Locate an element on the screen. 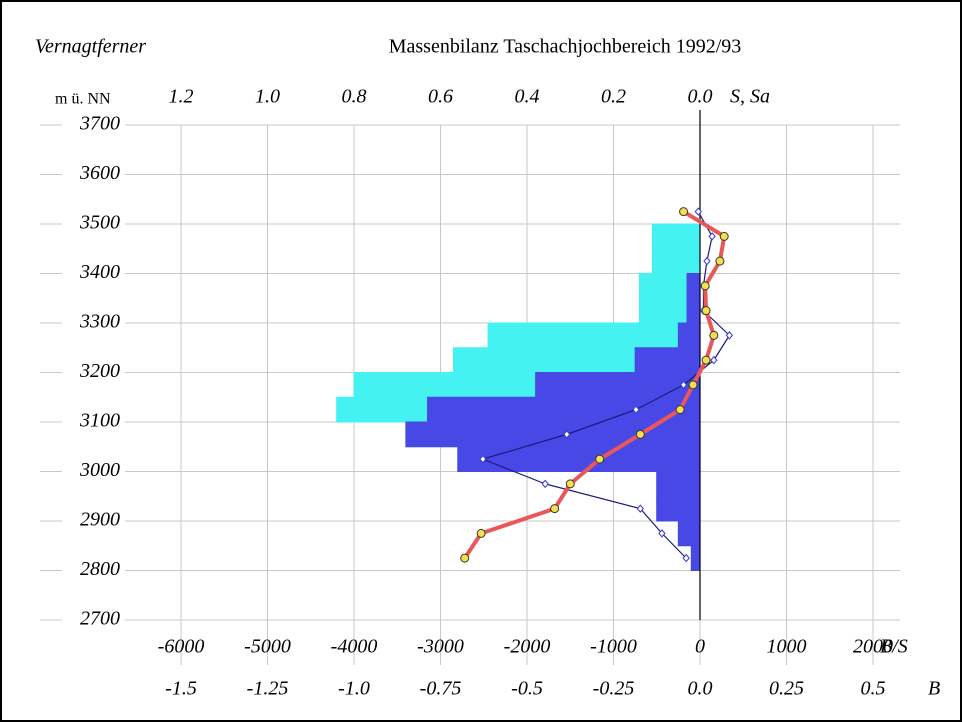 The height and width of the screenshot is (722, 962). y-tick-label: 3700 is located at coordinates (99, 124).